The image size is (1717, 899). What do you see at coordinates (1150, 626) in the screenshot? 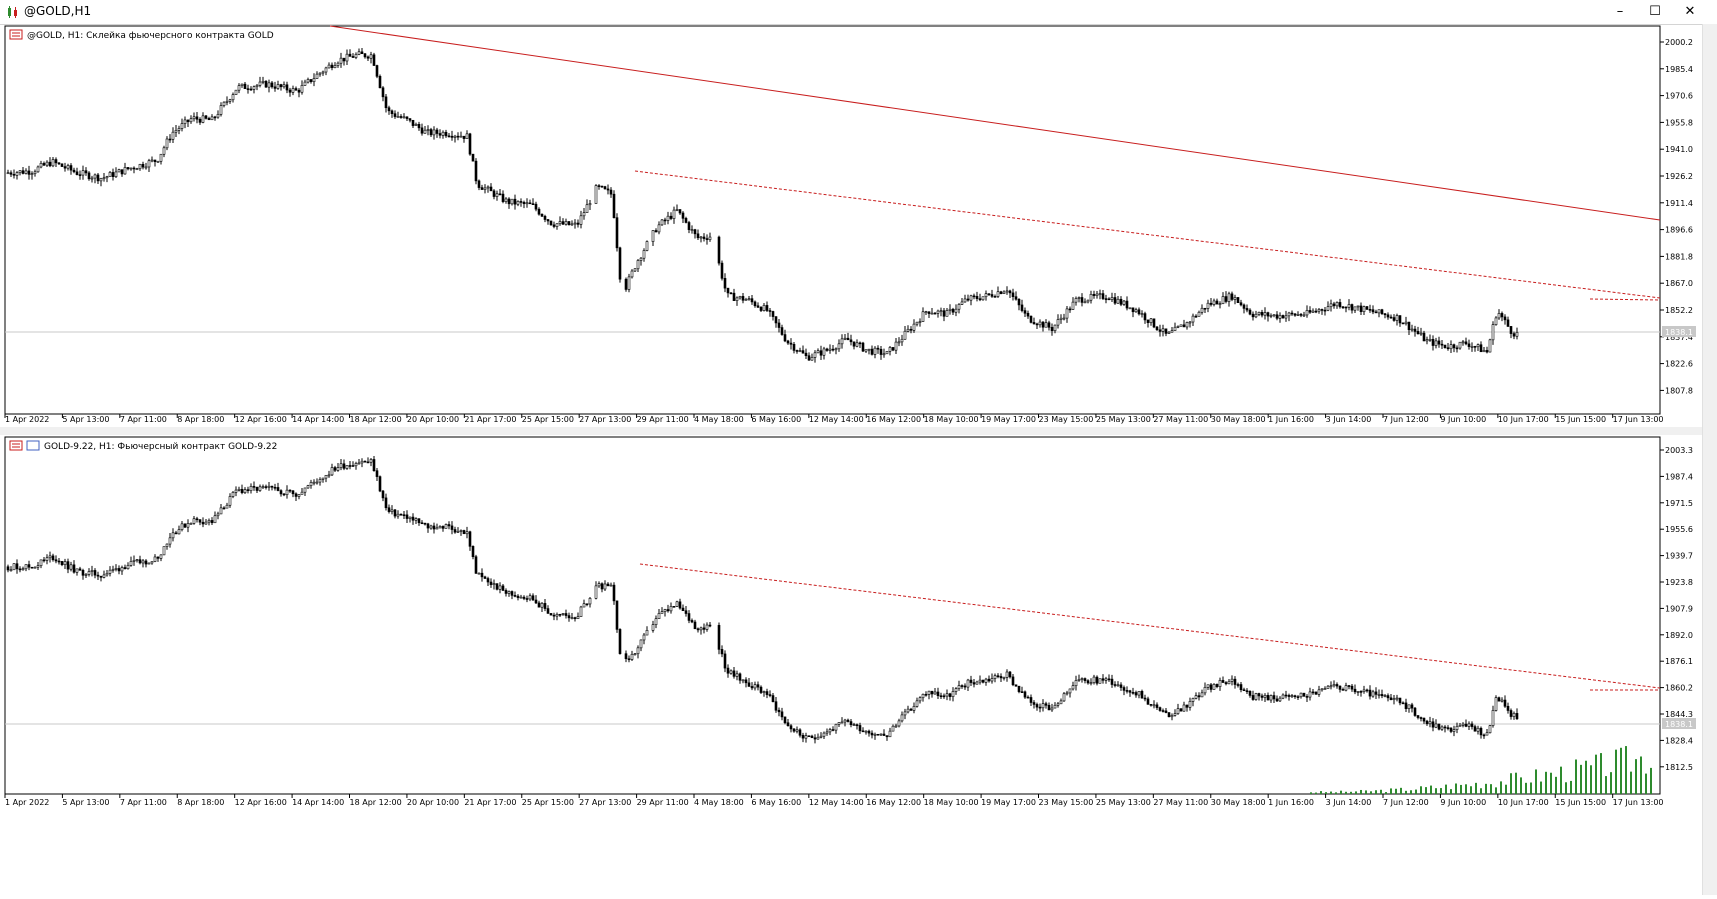
I see `chart2-trendline-dashed` at bounding box center [1150, 626].